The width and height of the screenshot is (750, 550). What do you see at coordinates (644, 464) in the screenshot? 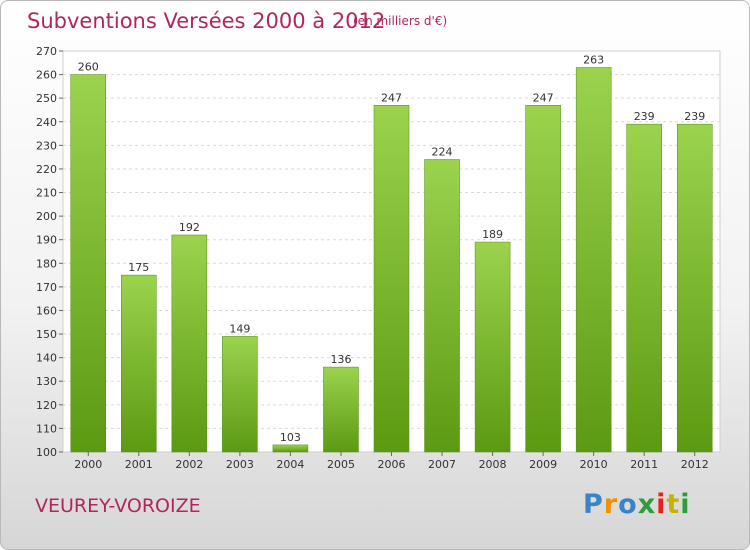
I see `x-tick-label-2011: 2011` at bounding box center [644, 464].